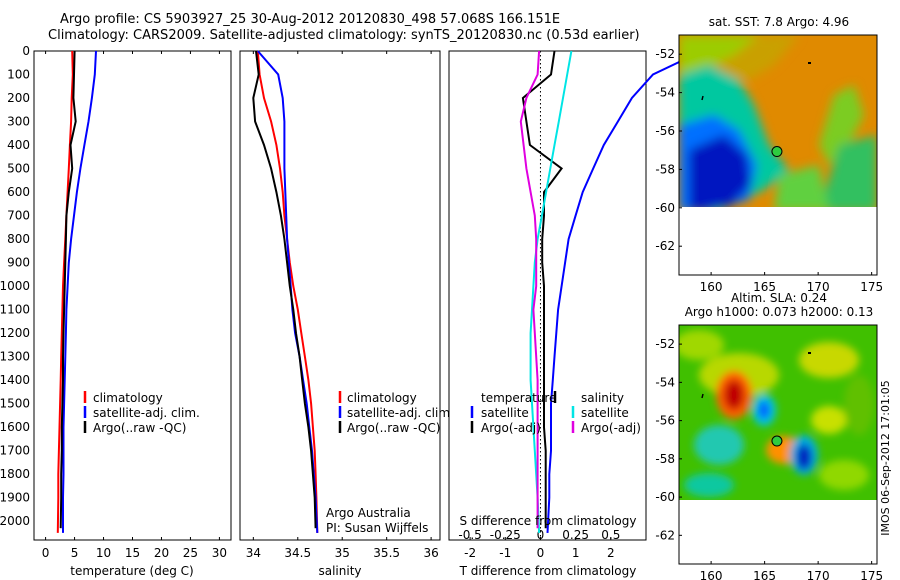 The height and width of the screenshot is (580, 900). What do you see at coordinates (161, 553) in the screenshot?
I see `x-tick-label: 20` at bounding box center [161, 553].